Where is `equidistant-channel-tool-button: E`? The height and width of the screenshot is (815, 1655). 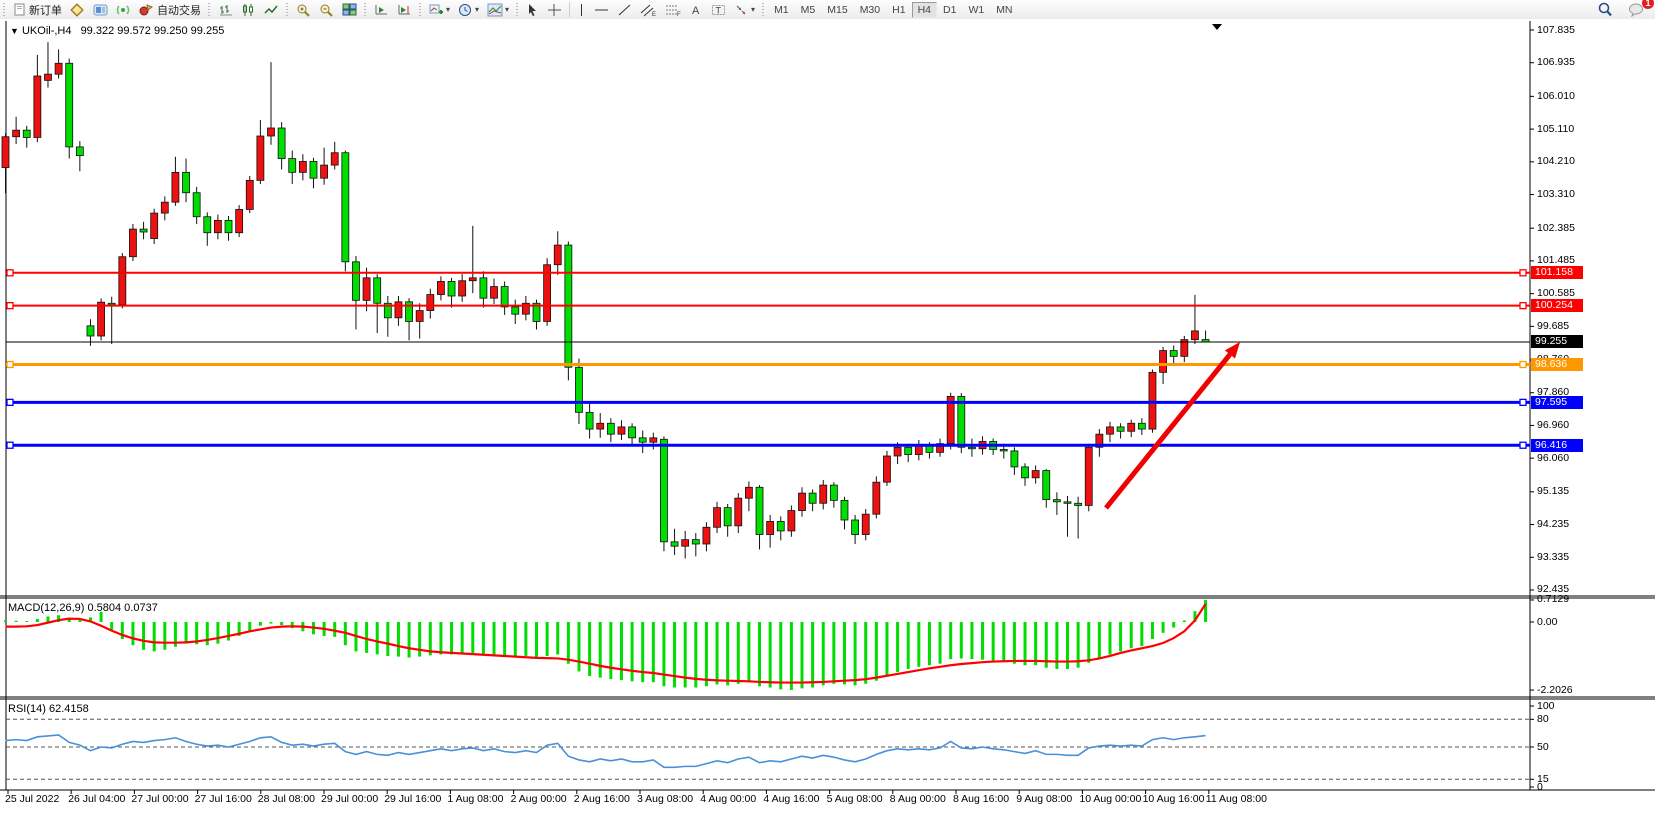
equidistant-channel-tool-button: E is located at coordinates (648, 9).